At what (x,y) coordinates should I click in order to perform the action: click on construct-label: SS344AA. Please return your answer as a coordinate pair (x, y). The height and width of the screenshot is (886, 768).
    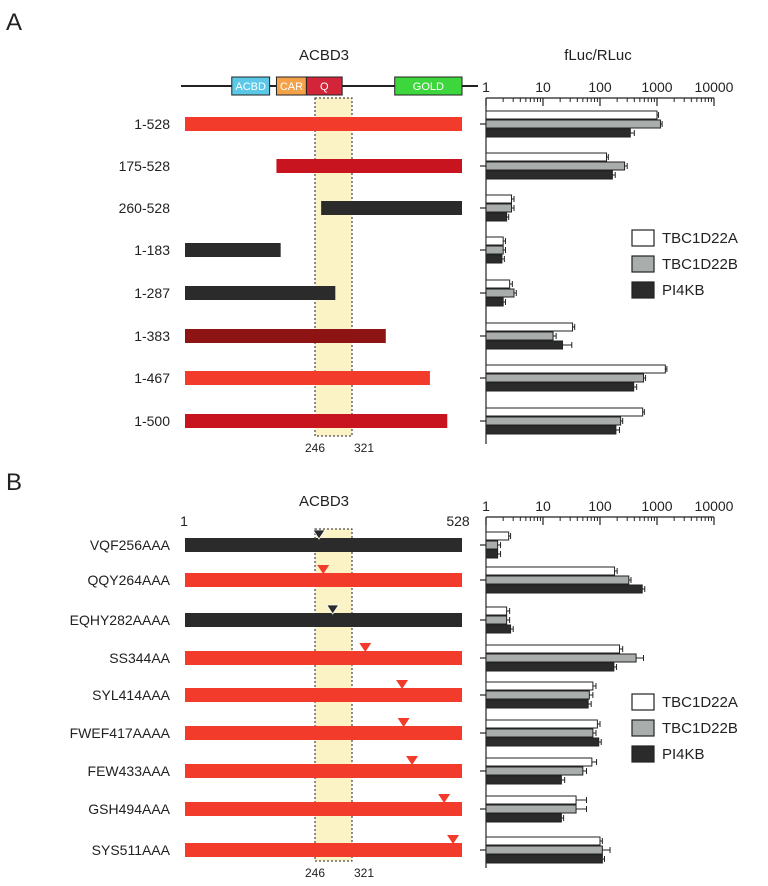
    Looking at the image, I should click on (139, 658).